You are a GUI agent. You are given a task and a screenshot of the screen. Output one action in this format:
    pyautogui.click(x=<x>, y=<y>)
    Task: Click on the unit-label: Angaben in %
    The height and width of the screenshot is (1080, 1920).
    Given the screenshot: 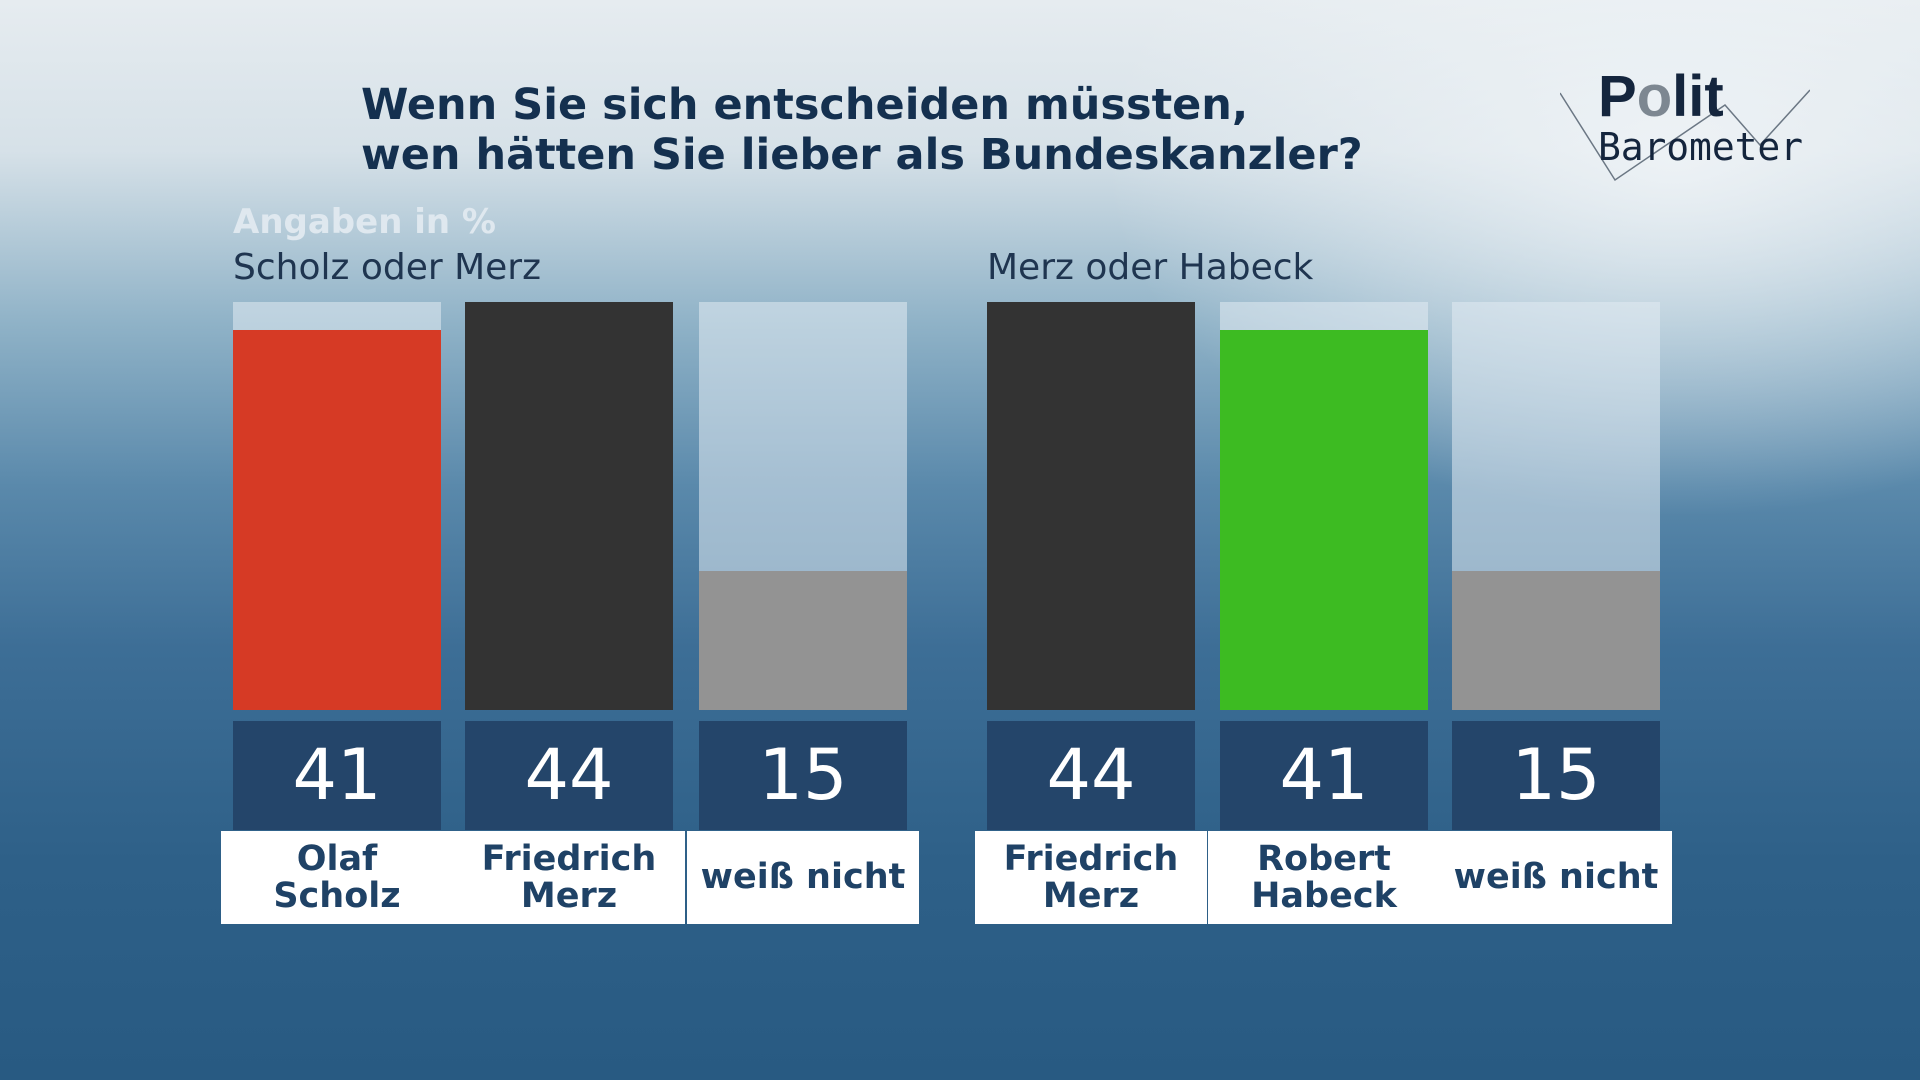 What is the action you would take?
    pyautogui.click(x=365, y=222)
    